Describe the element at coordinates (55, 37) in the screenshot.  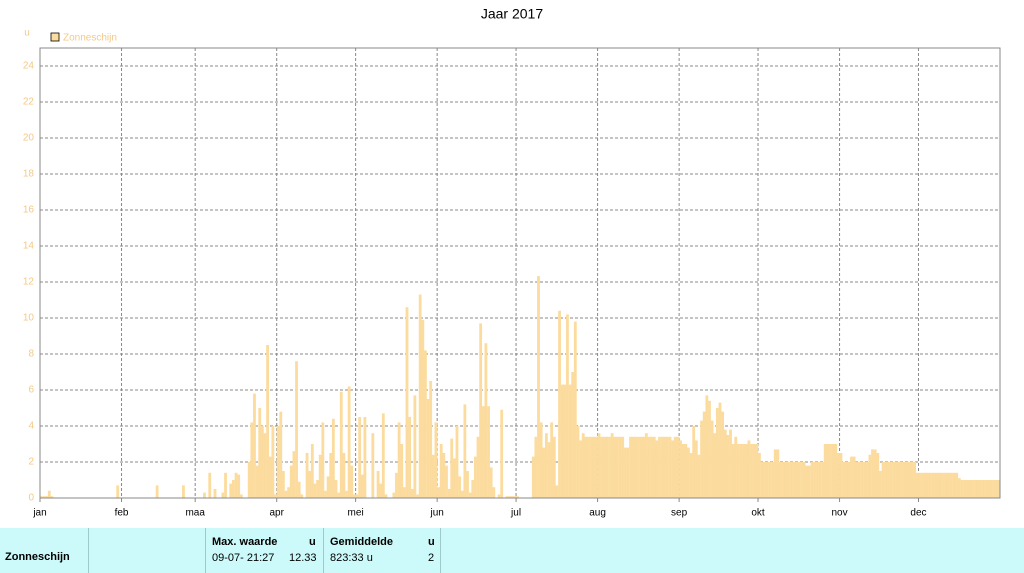
I see `legend-swatch` at that location.